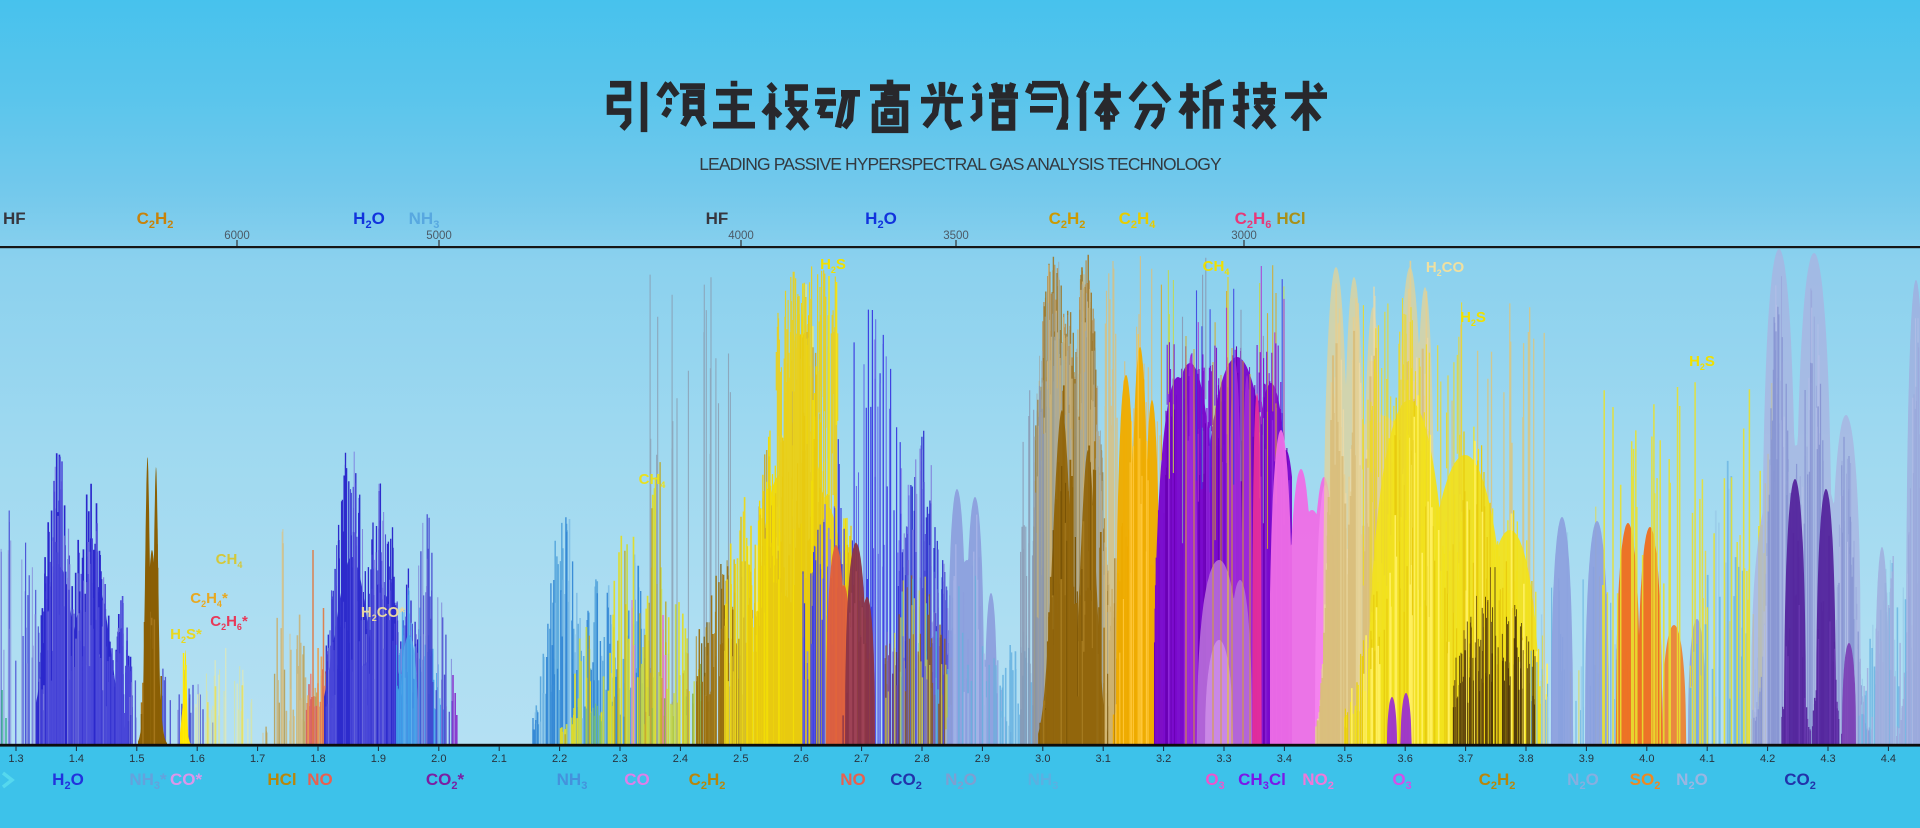 The height and width of the screenshot is (828, 1920). What do you see at coordinates (1284, 759) in the screenshot?
I see `svg-text: 3.4` at bounding box center [1284, 759].